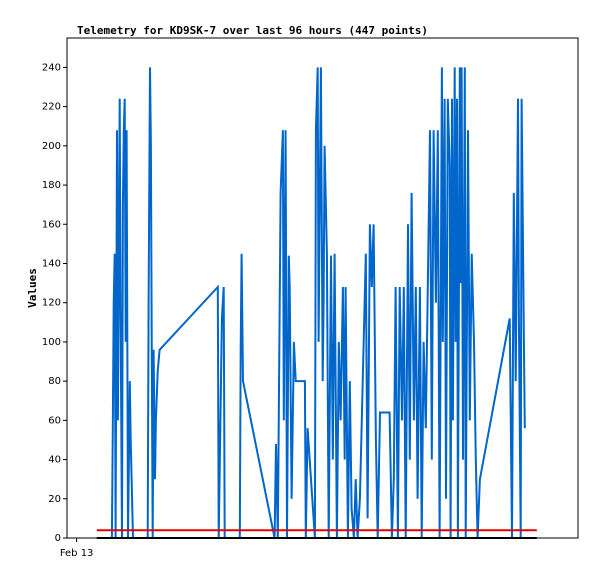 This screenshot has width=597, height=579. Describe the element at coordinates (51, 224) in the screenshot. I see `y-tick-label: 160` at that location.